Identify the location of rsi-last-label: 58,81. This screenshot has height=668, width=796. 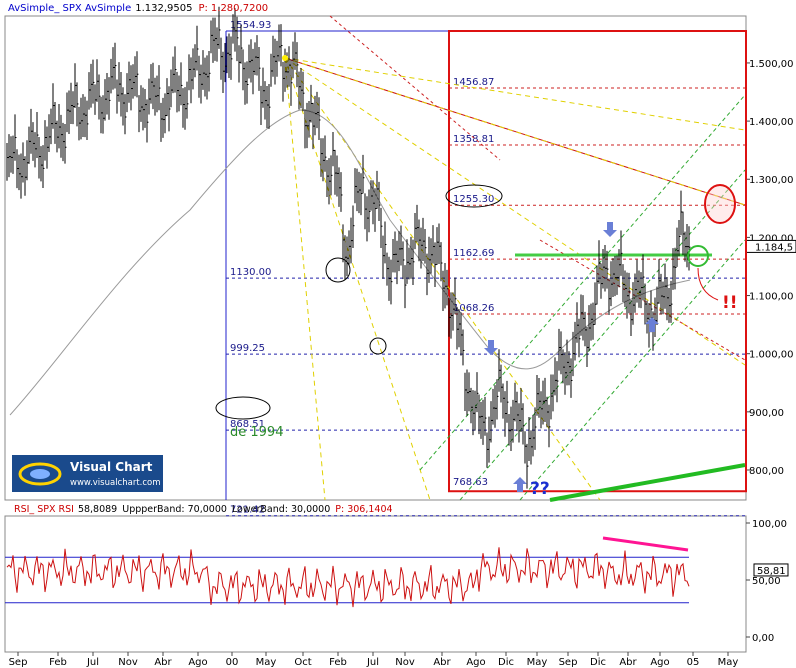
(771, 571).